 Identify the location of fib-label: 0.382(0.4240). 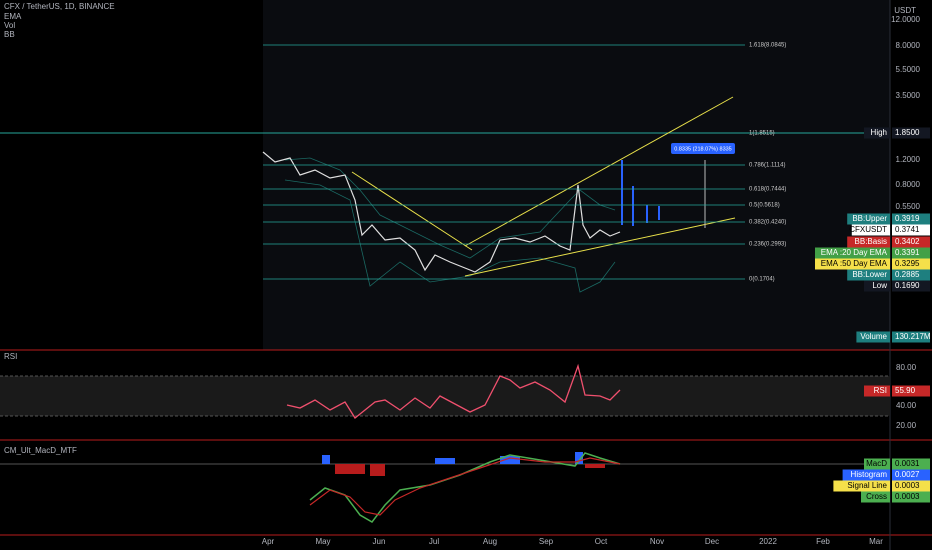
(767, 223).